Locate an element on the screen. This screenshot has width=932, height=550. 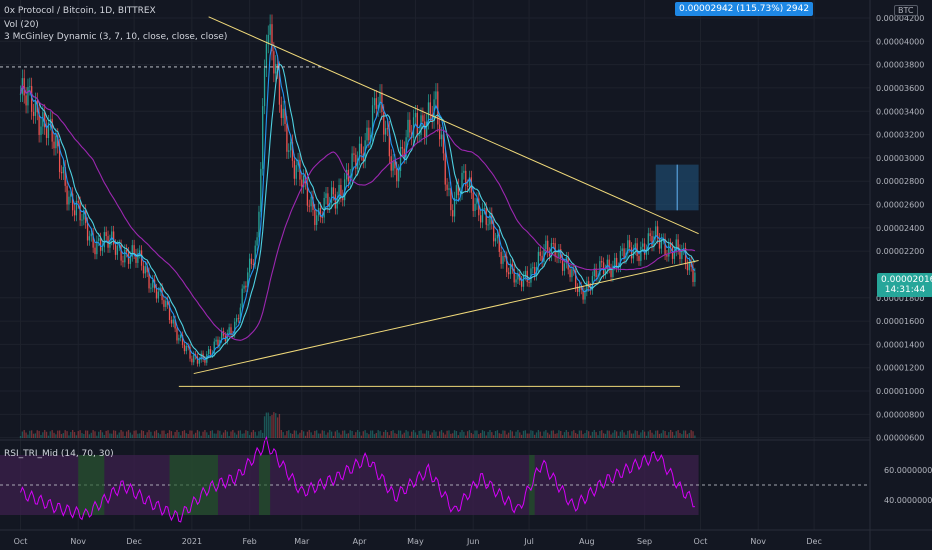
symbol-legend: 0x Protocol / Bitcoin, 1D, BITTREX is located at coordinates (80, 11).